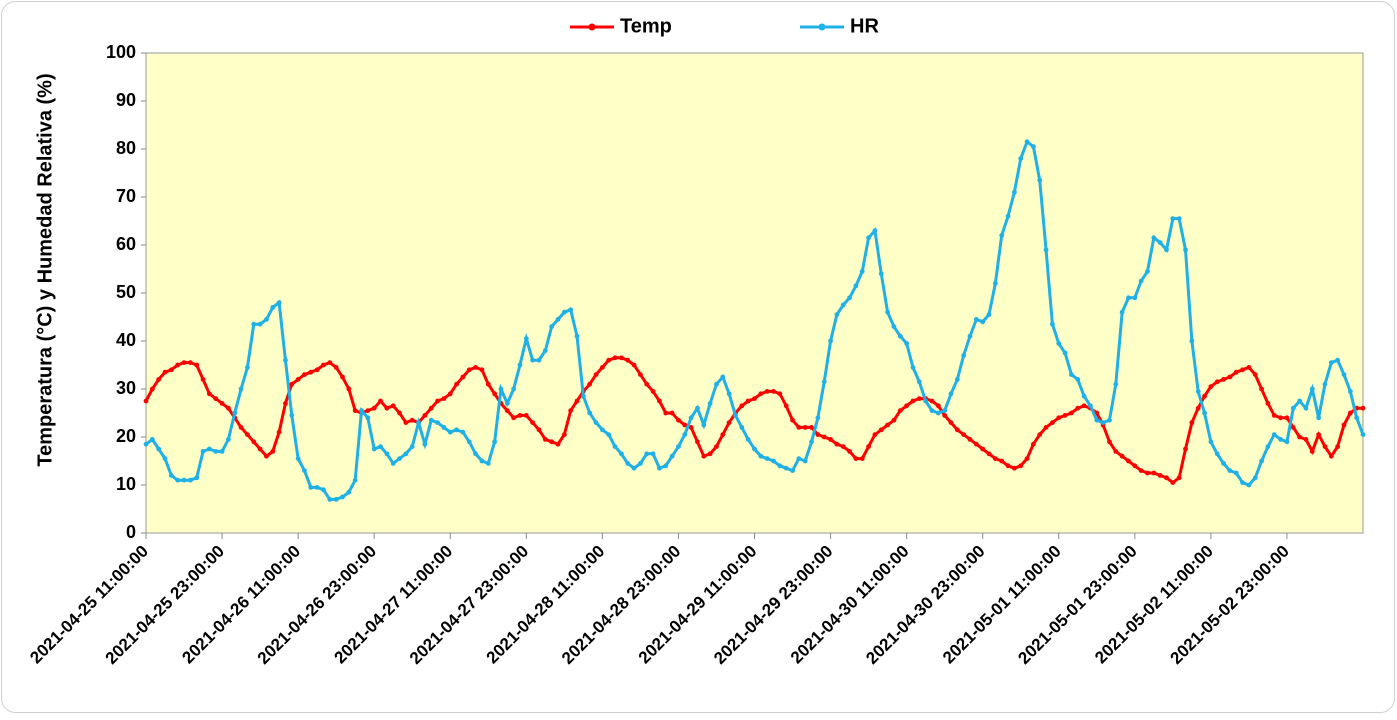 The width and height of the screenshot is (1397, 720). What do you see at coordinates (592, 27) in the screenshot?
I see `legend-marker` at bounding box center [592, 27].